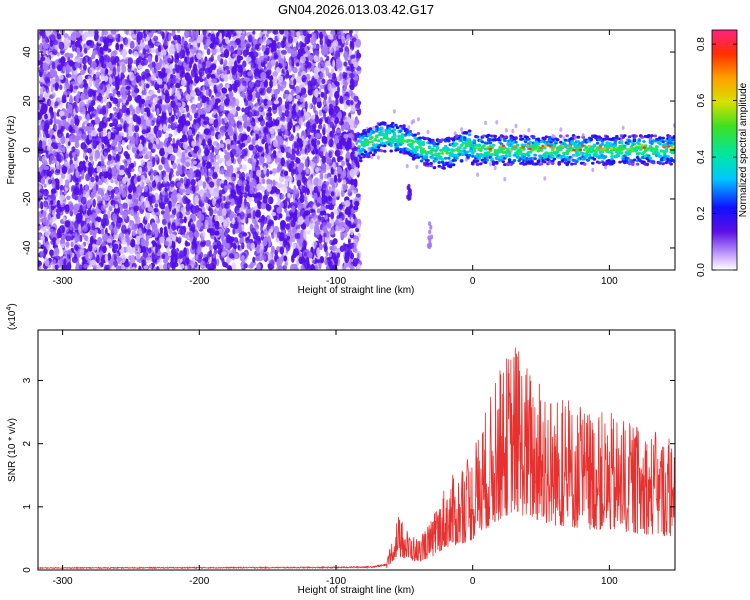  I want to click on snr-scale-base: (x10, so click(12, 320).